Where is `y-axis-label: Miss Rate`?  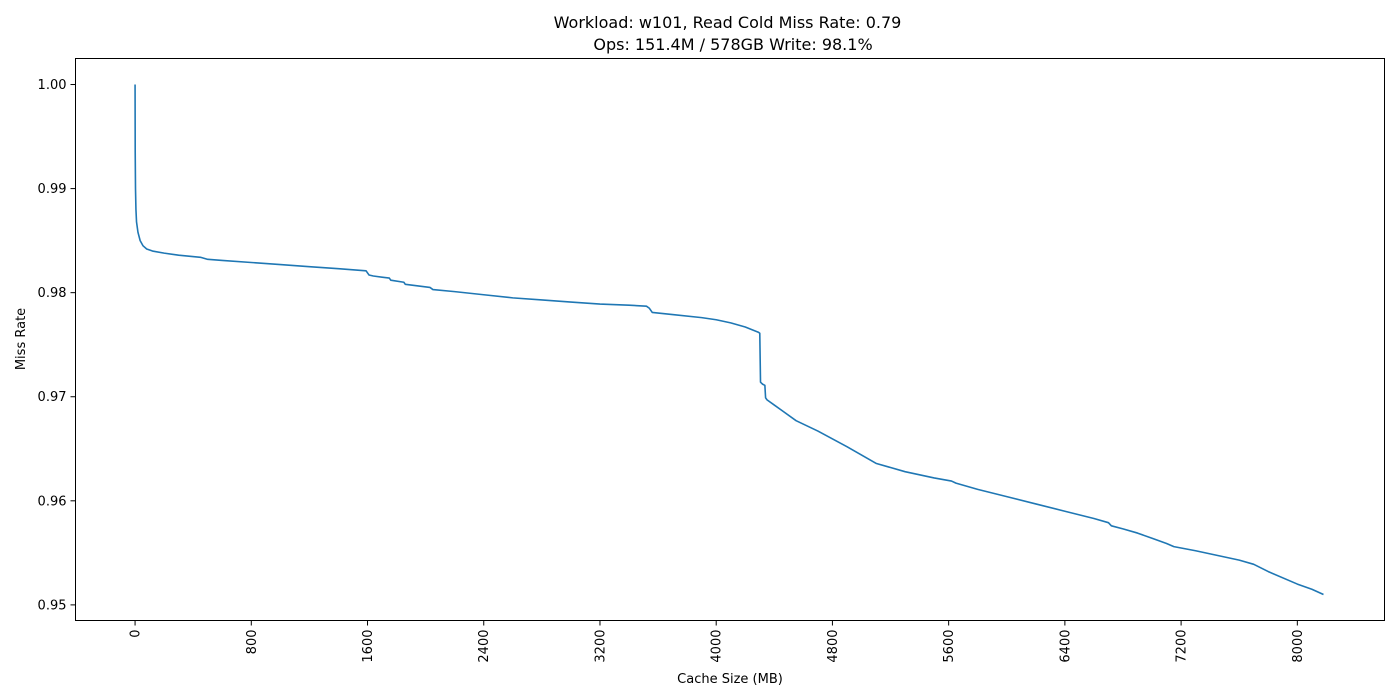
y-axis-label: Miss Rate is located at coordinates (21, 339).